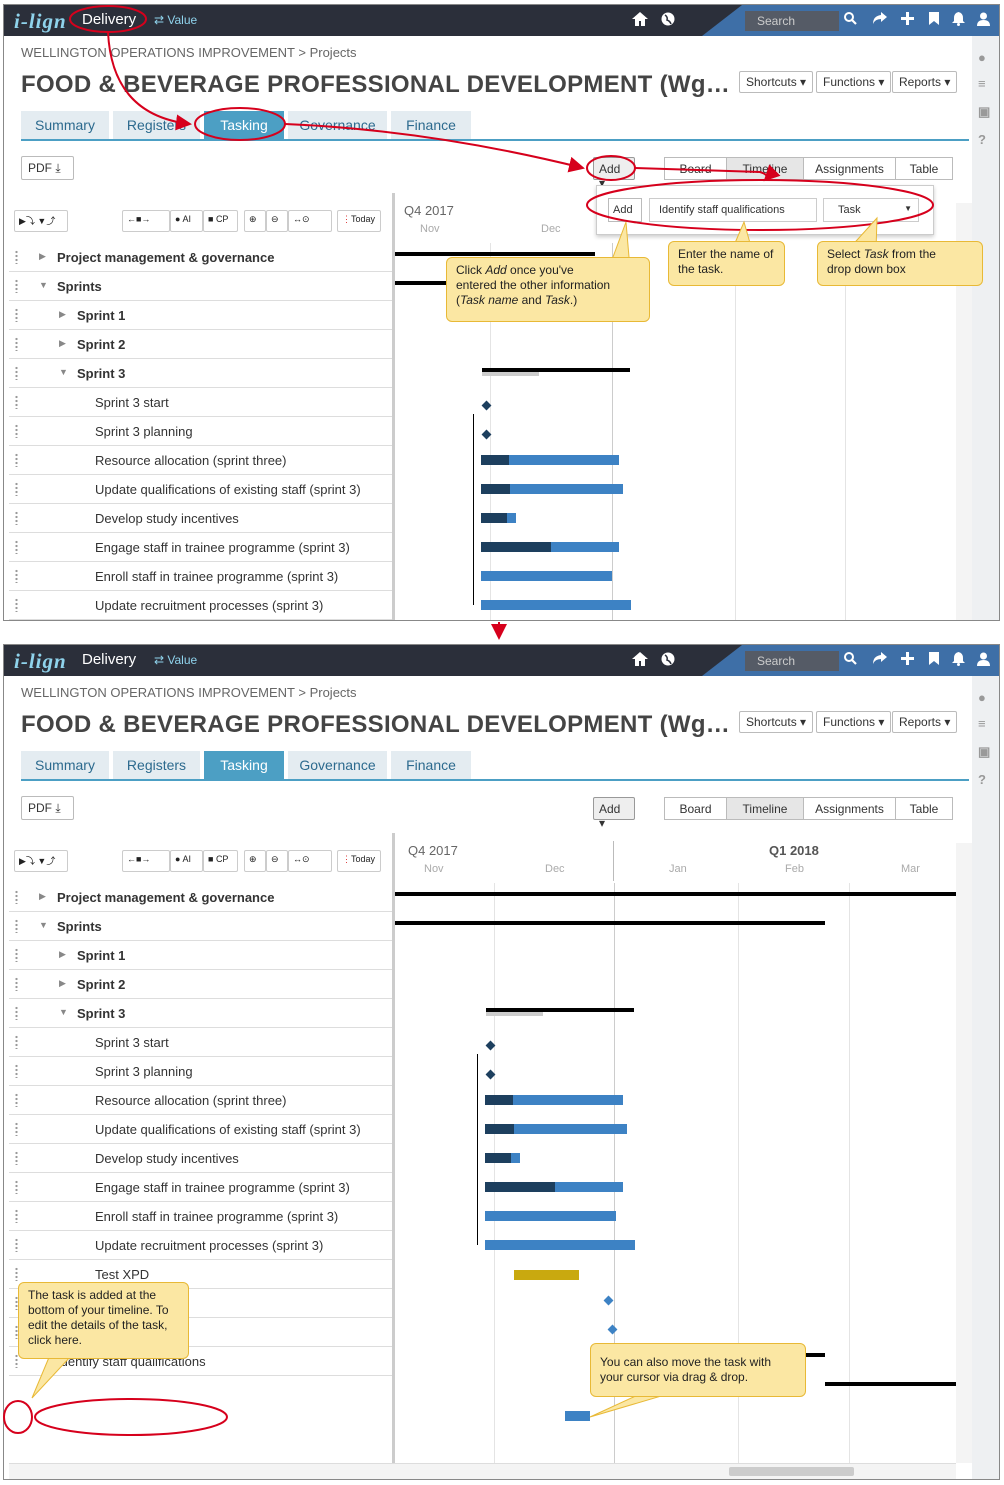  I want to click on pane-splitter, so click(393, 1156).